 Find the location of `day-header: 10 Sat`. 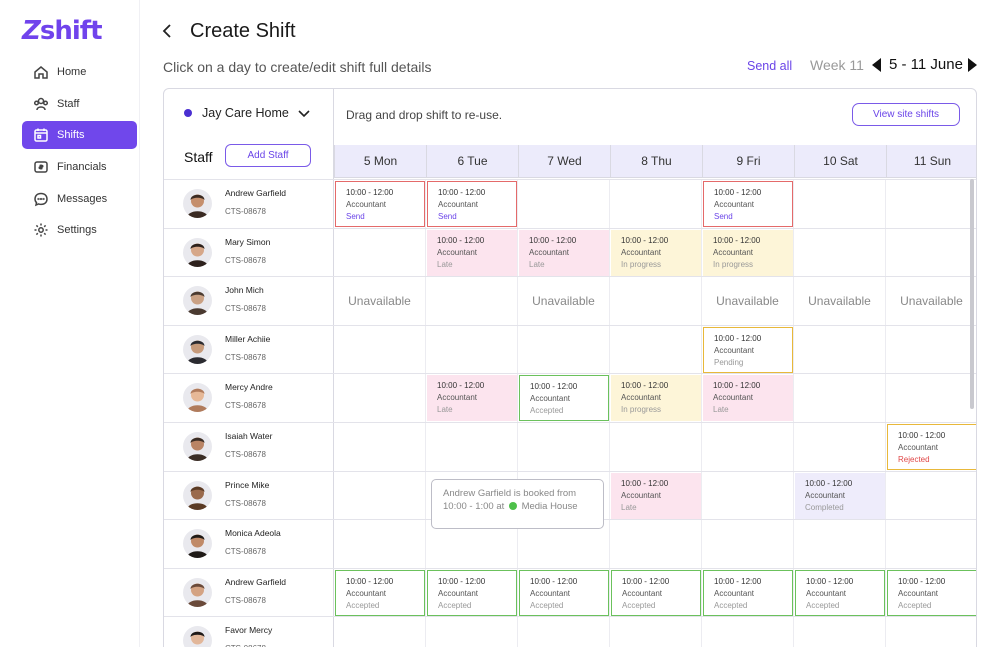

day-header: 10 Sat is located at coordinates (840, 161).